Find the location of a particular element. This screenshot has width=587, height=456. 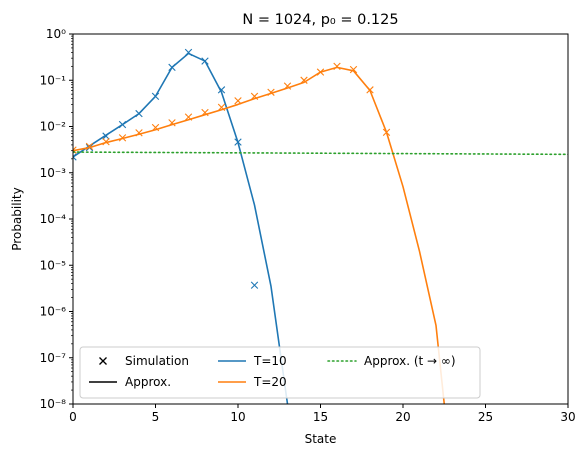

x-tick-label: 0 is located at coordinates (73, 417).